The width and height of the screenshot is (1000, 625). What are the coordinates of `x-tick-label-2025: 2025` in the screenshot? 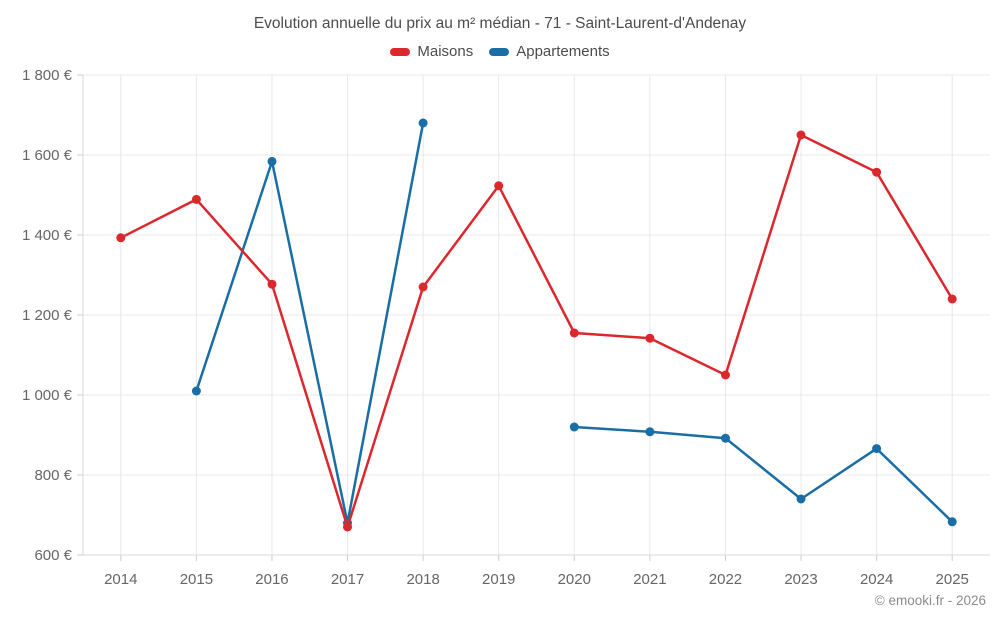 It's located at (952, 579).